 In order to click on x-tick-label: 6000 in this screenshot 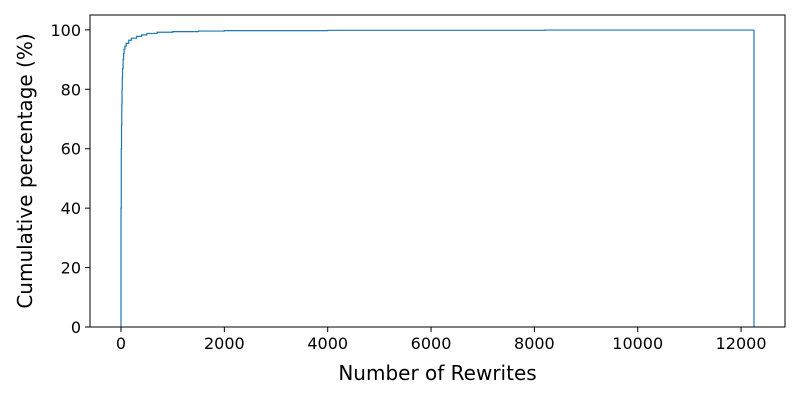, I will do `click(431, 343)`.